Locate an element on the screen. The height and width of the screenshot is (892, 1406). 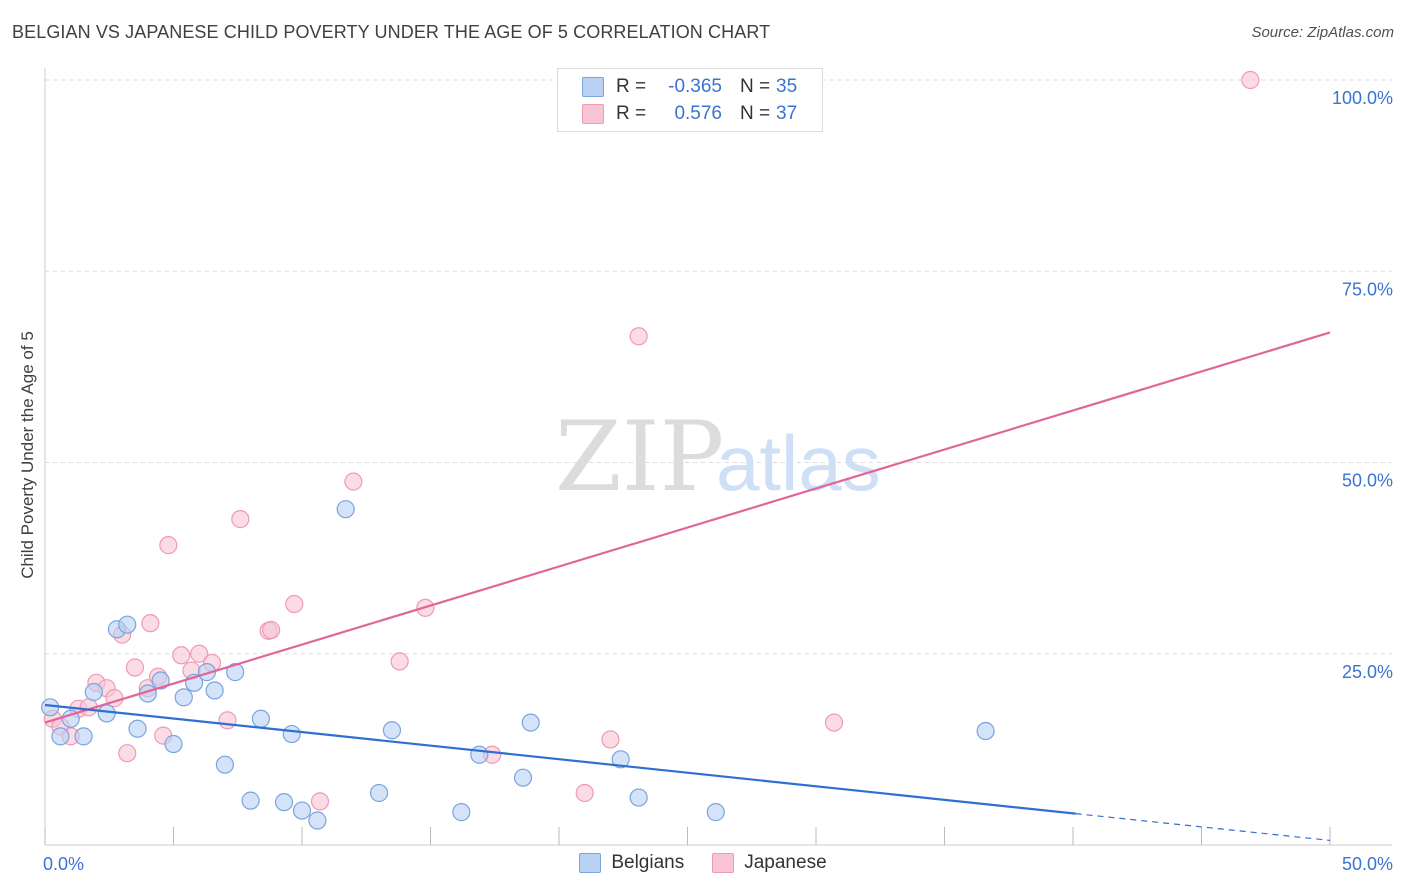
watermark-atlas: atlas is located at coordinates (798, 463).